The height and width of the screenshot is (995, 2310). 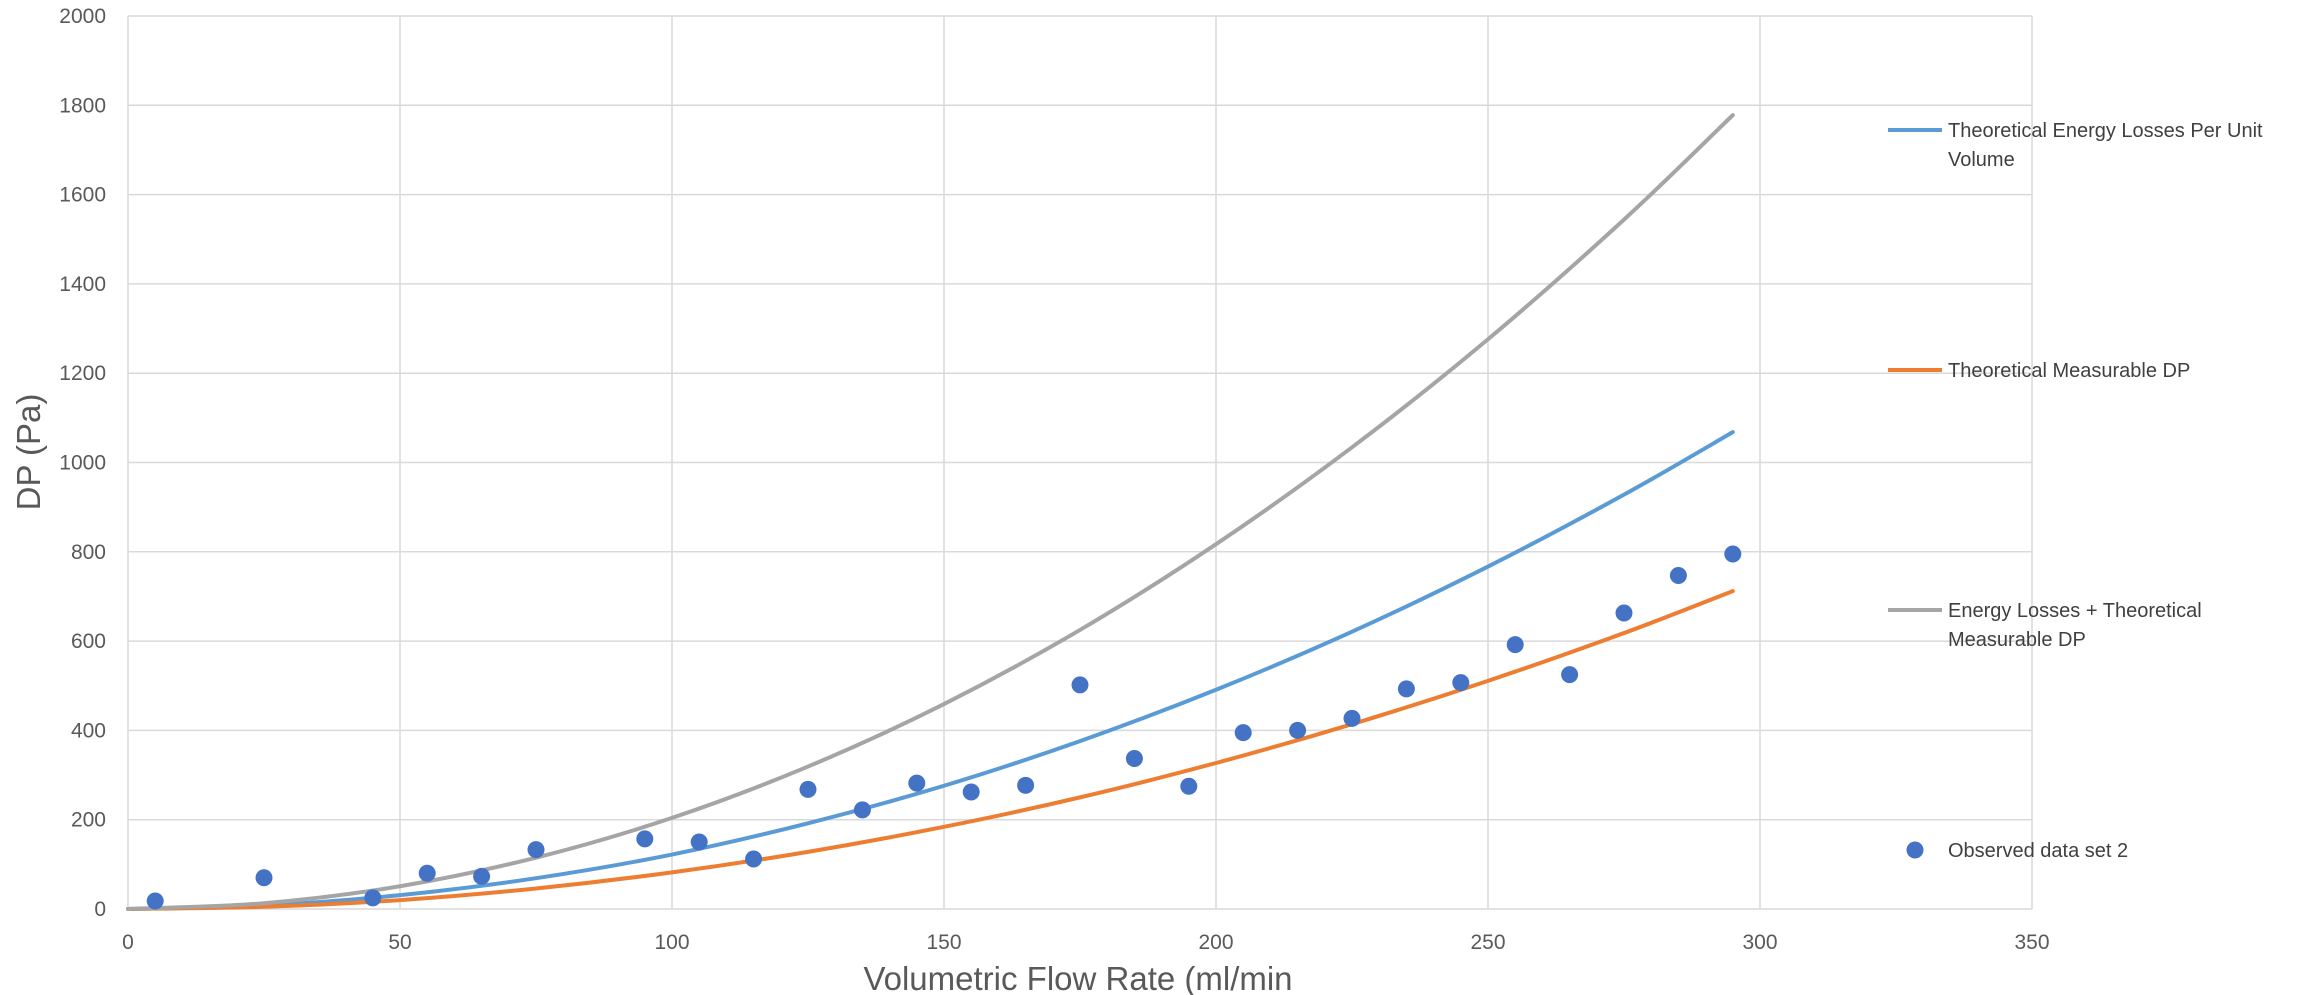 I want to click on y-tick-label: 1200, so click(x=82, y=373).